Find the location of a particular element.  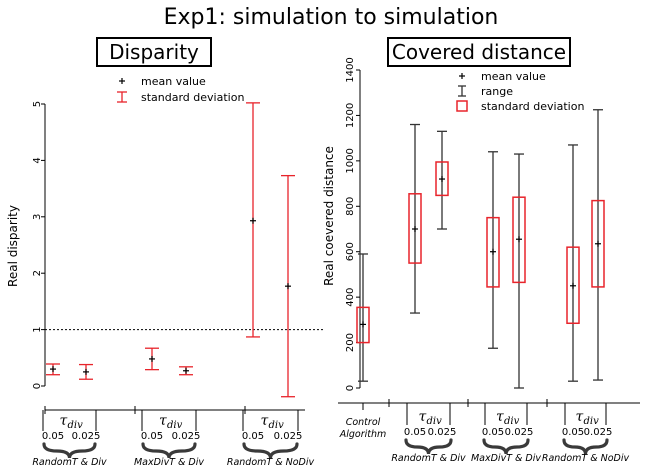

disparity-y-tick-label: 2 is located at coordinates (37, 273).